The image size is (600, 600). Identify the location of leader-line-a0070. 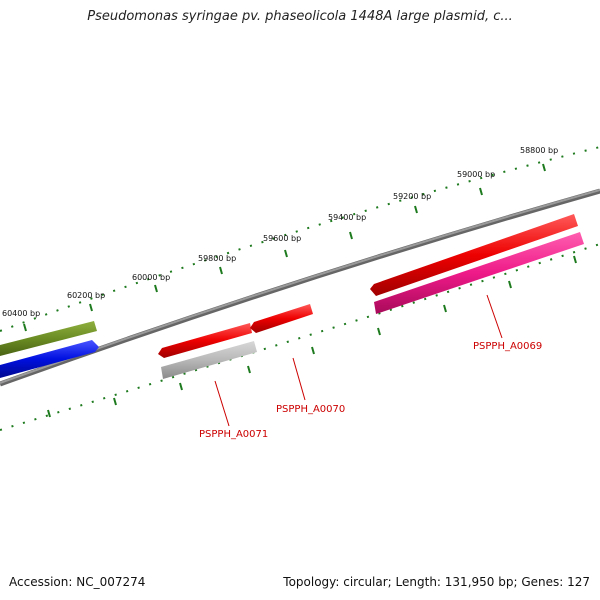
(299, 379).